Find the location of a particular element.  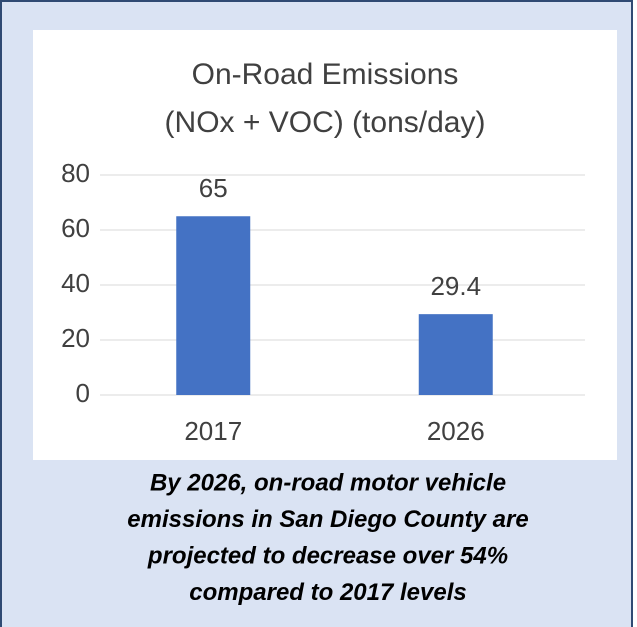

caption: emissions in San Diego County are is located at coordinates (327, 519).